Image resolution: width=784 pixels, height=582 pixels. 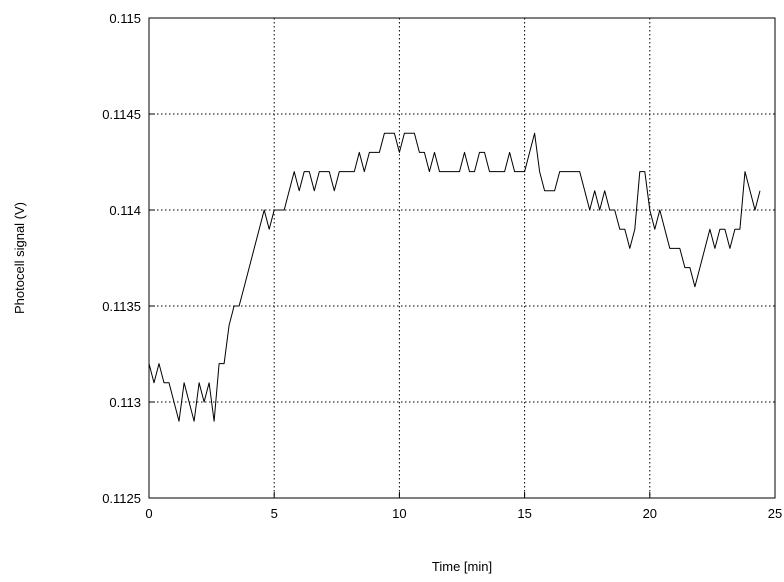 I want to click on y-tick-label: 0.1135, so click(x=121, y=306).